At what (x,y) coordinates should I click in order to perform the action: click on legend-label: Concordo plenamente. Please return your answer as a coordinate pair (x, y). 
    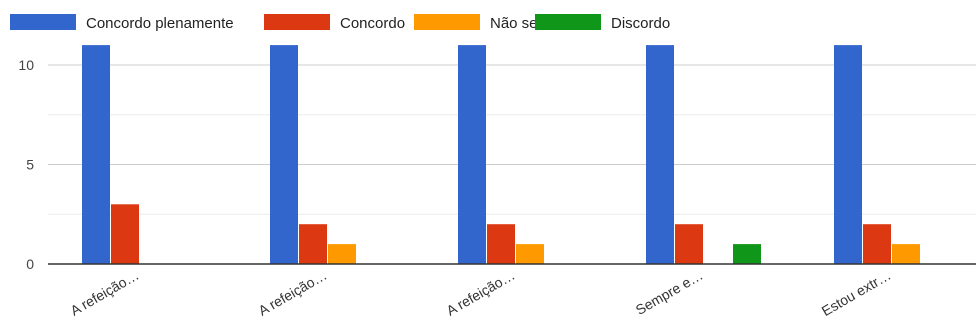
    Looking at the image, I should click on (160, 23).